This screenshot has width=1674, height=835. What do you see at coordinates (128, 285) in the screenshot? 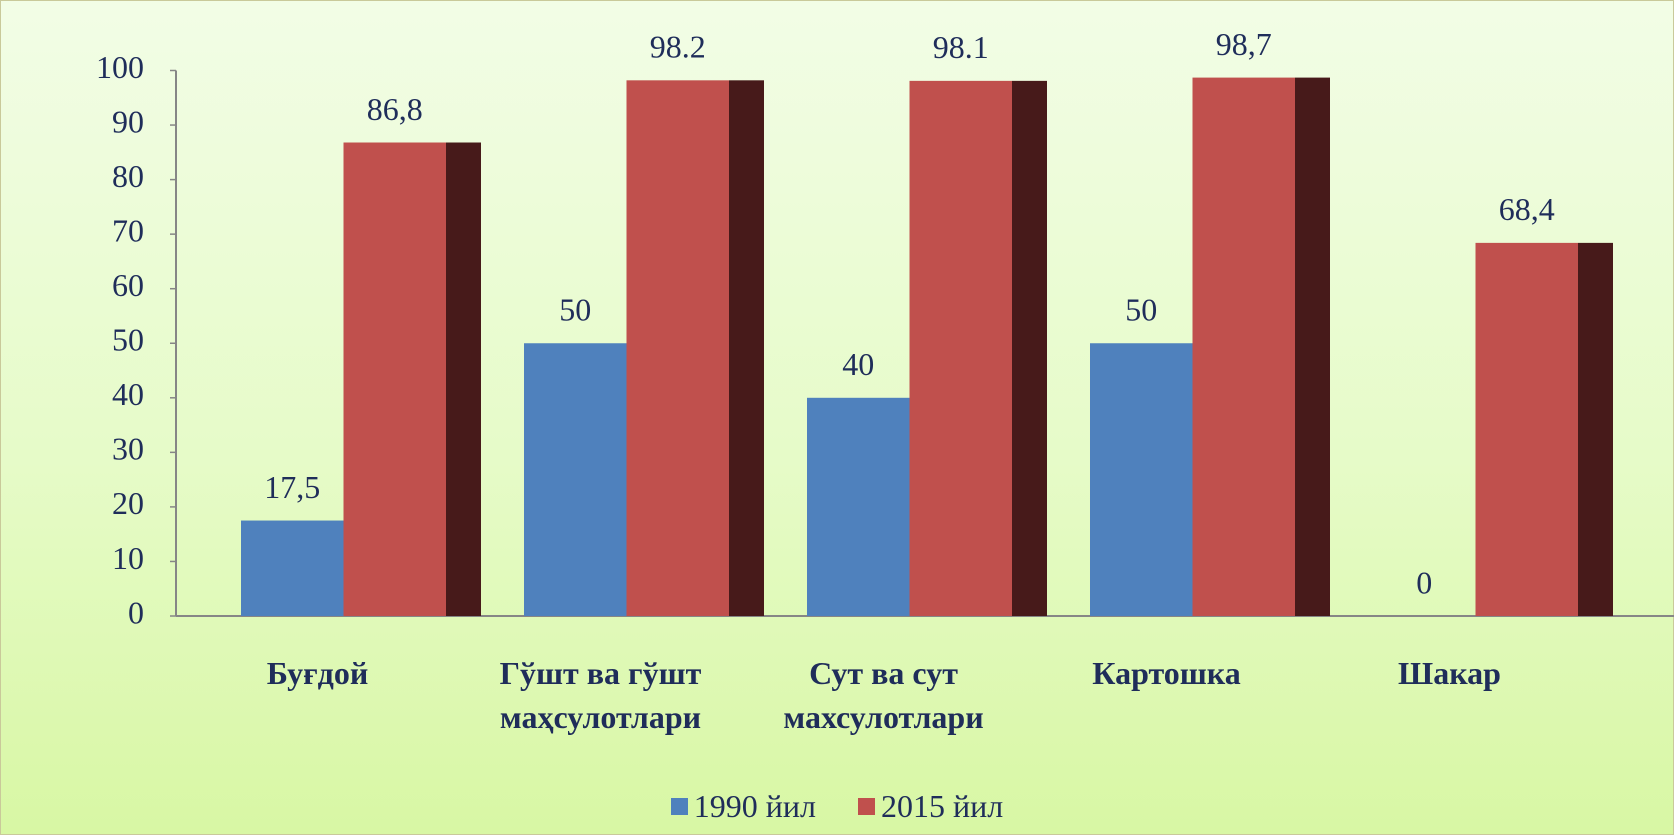
I see `y-tick-label: 60` at bounding box center [128, 285].